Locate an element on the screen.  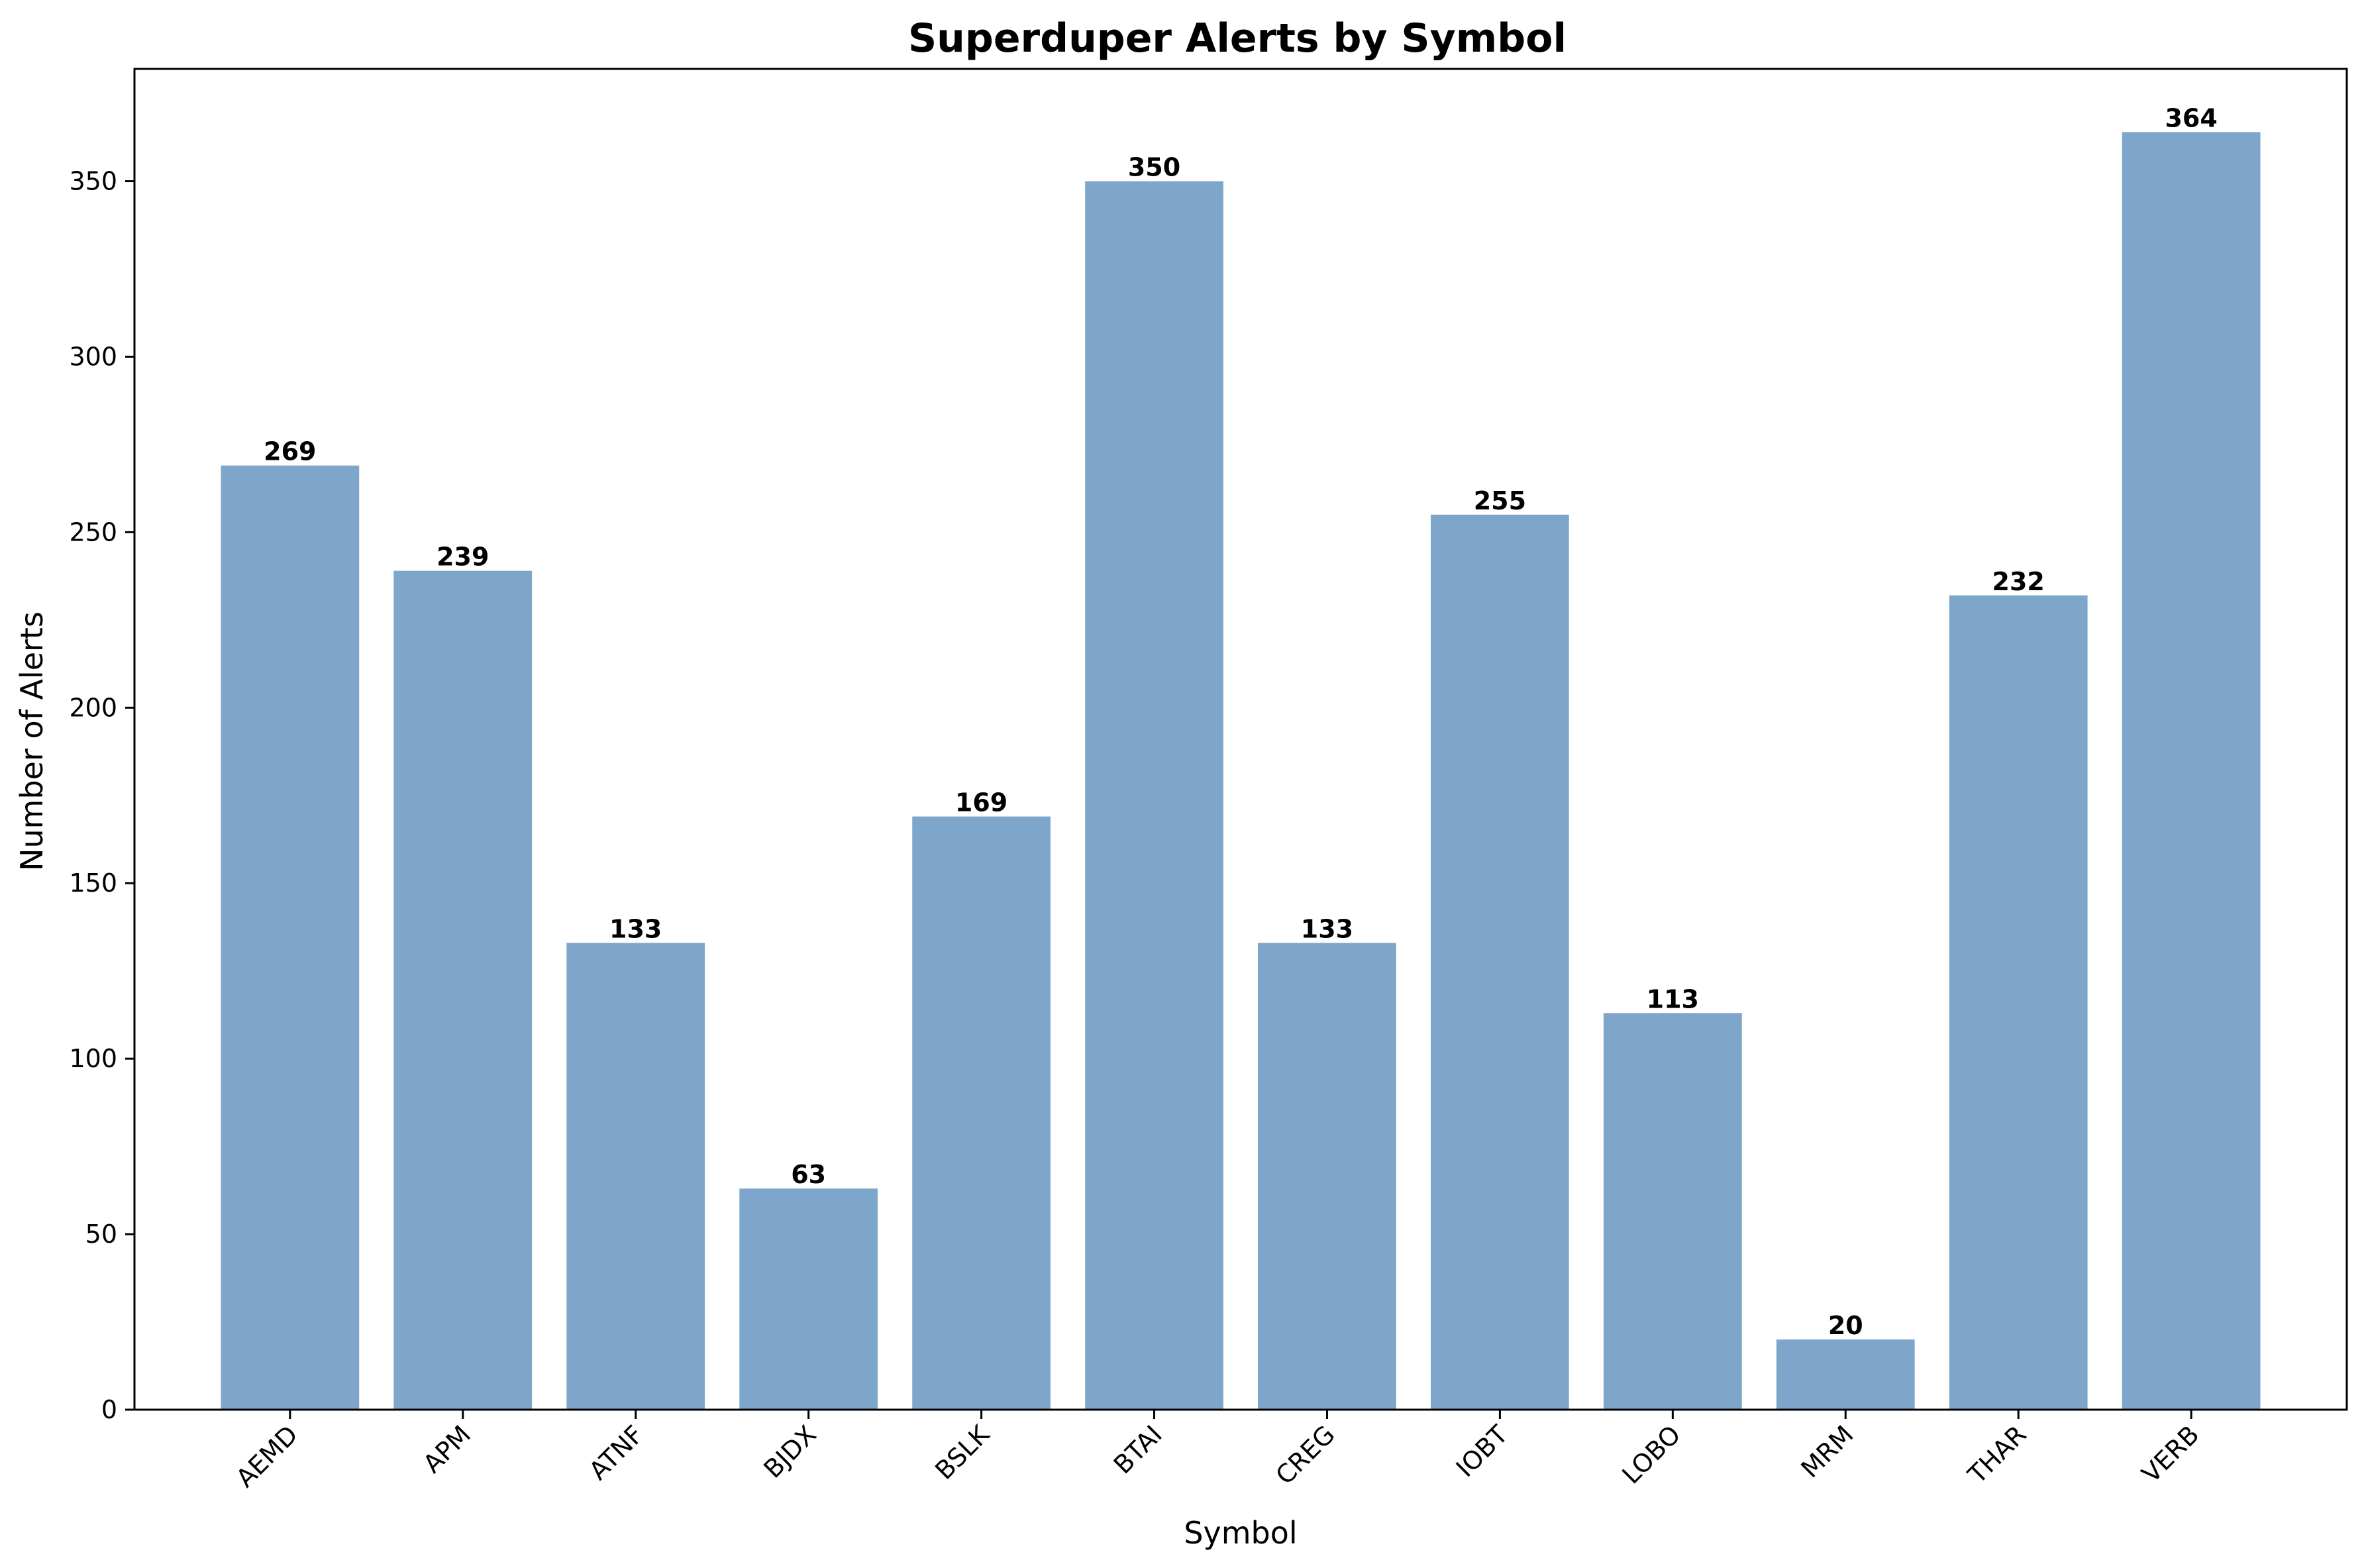
bar-aemd is located at coordinates (290, 937).